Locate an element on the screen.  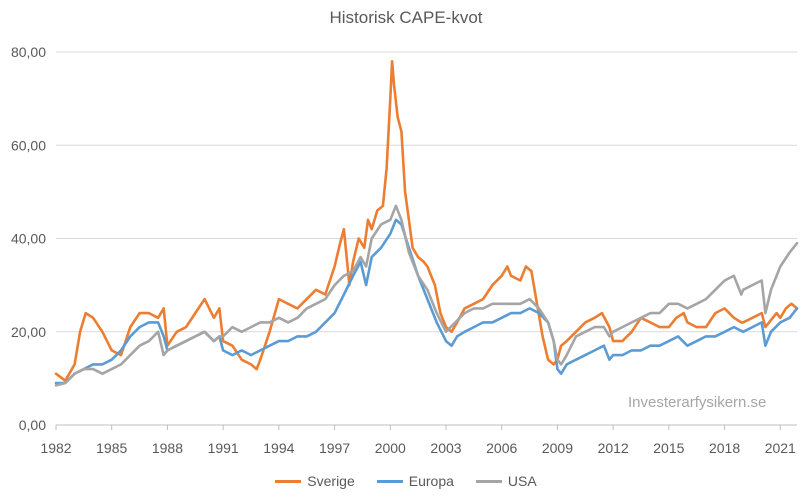
x-tick-label: 1997 is located at coordinates (334, 448).